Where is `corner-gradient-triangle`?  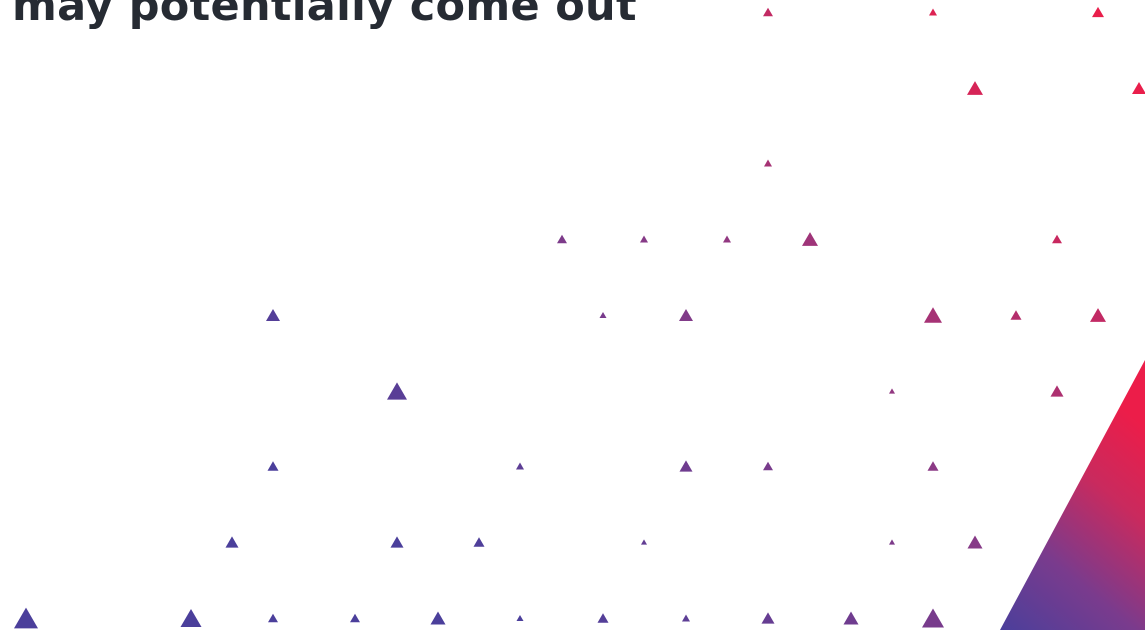 corner-gradient-triangle is located at coordinates (1072, 495).